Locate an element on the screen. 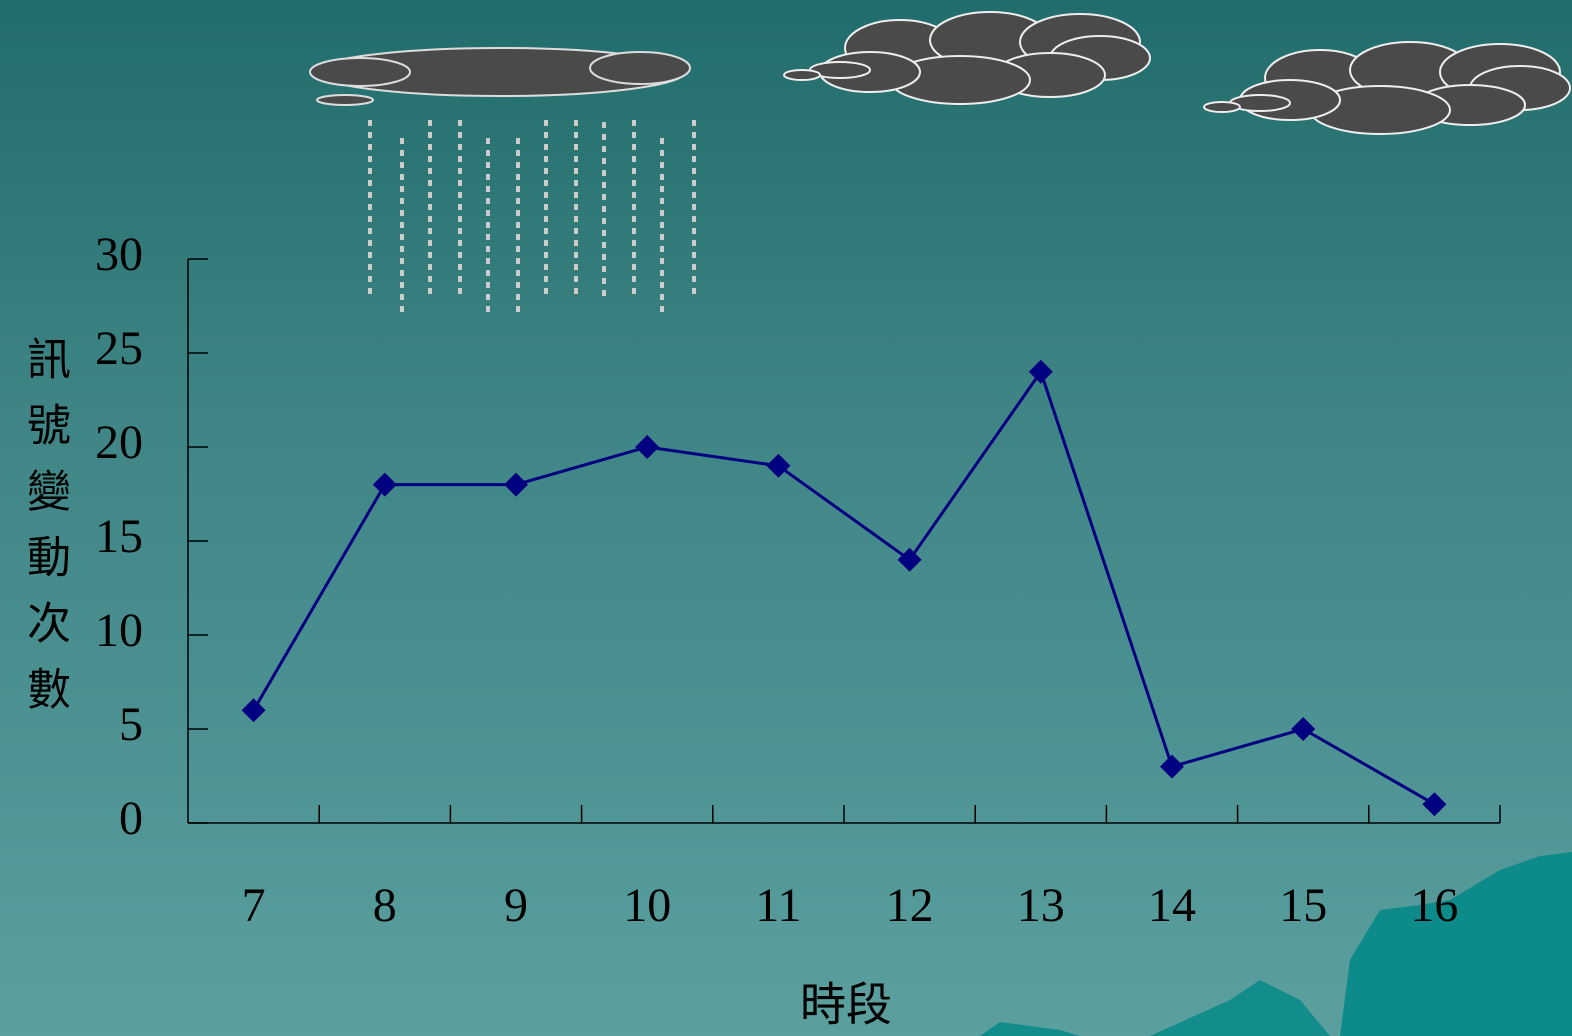  y-tick-label: 5 is located at coordinates (131, 724).